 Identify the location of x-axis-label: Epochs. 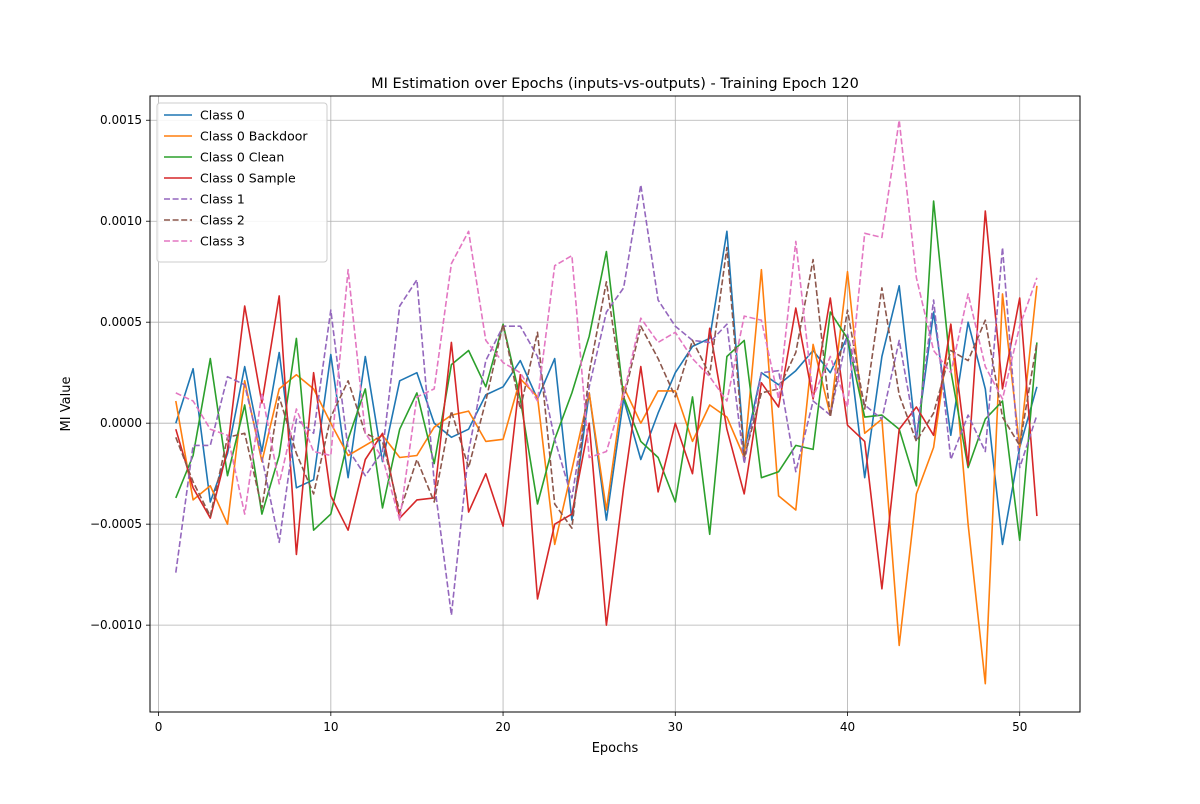
(615, 748).